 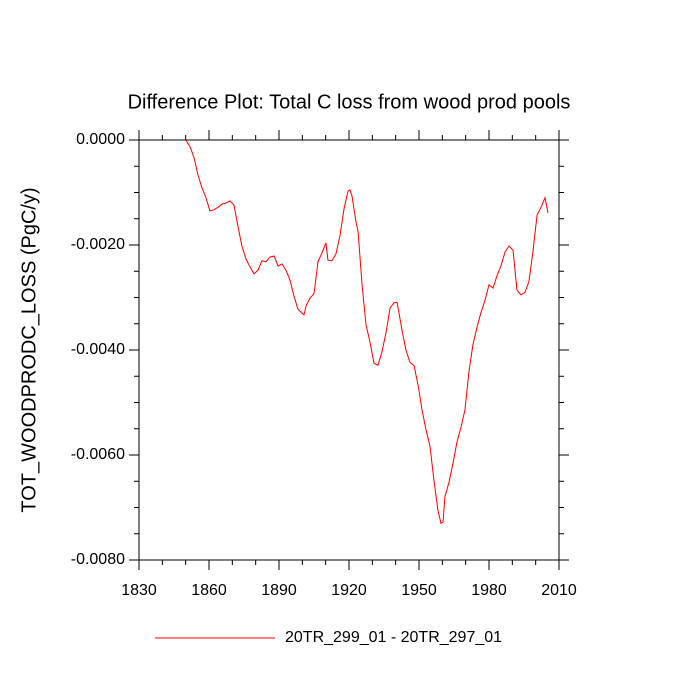 What do you see at coordinates (98, 244) in the screenshot?
I see `y-tick-label: -0.0020` at bounding box center [98, 244].